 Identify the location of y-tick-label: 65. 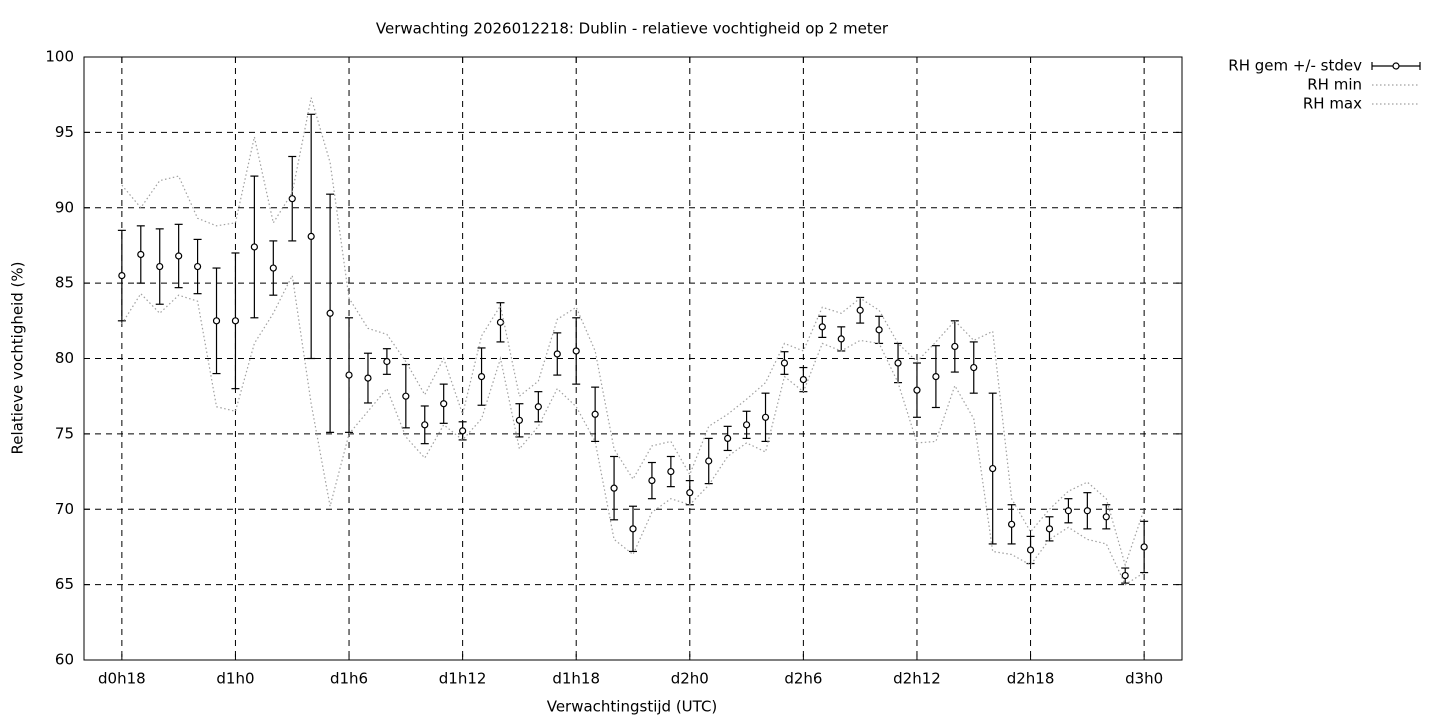
(64, 584).